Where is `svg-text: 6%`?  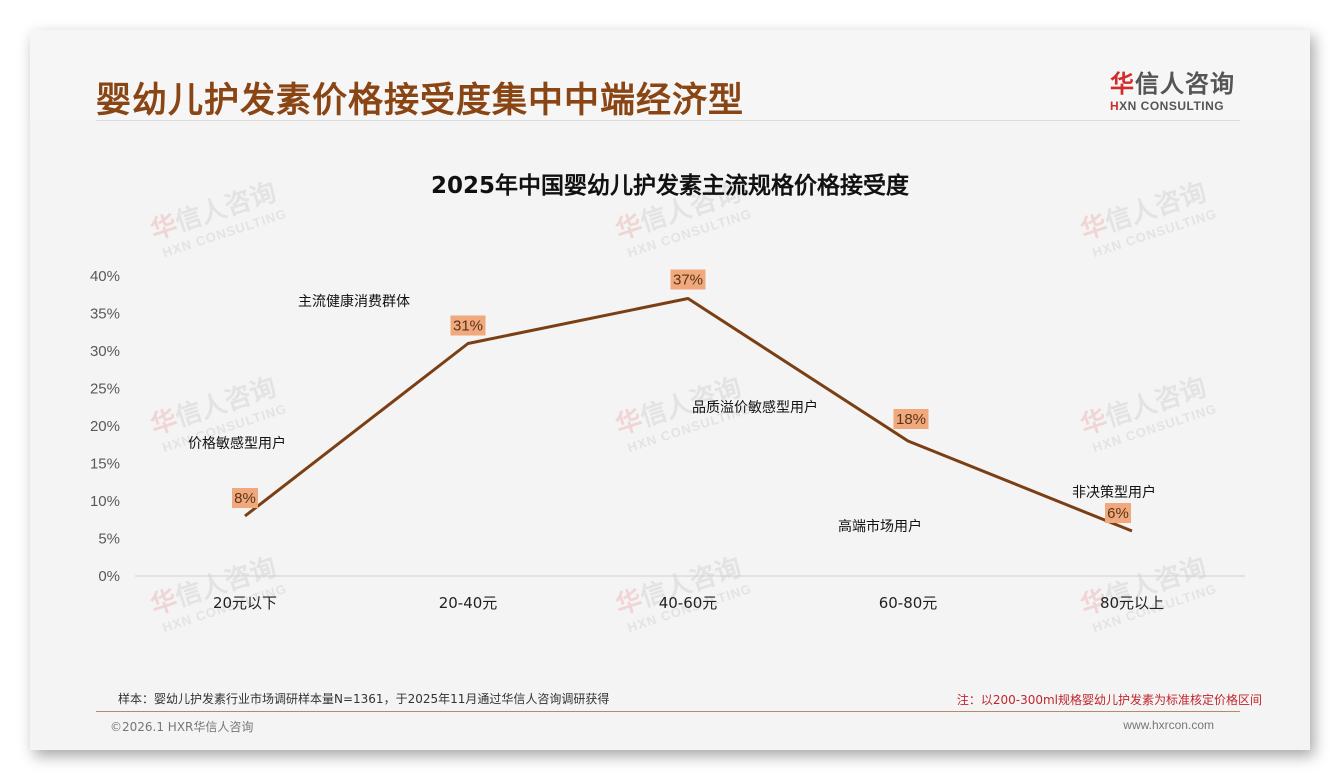 svg-text: 6% is located at coordinates (1118, 513).